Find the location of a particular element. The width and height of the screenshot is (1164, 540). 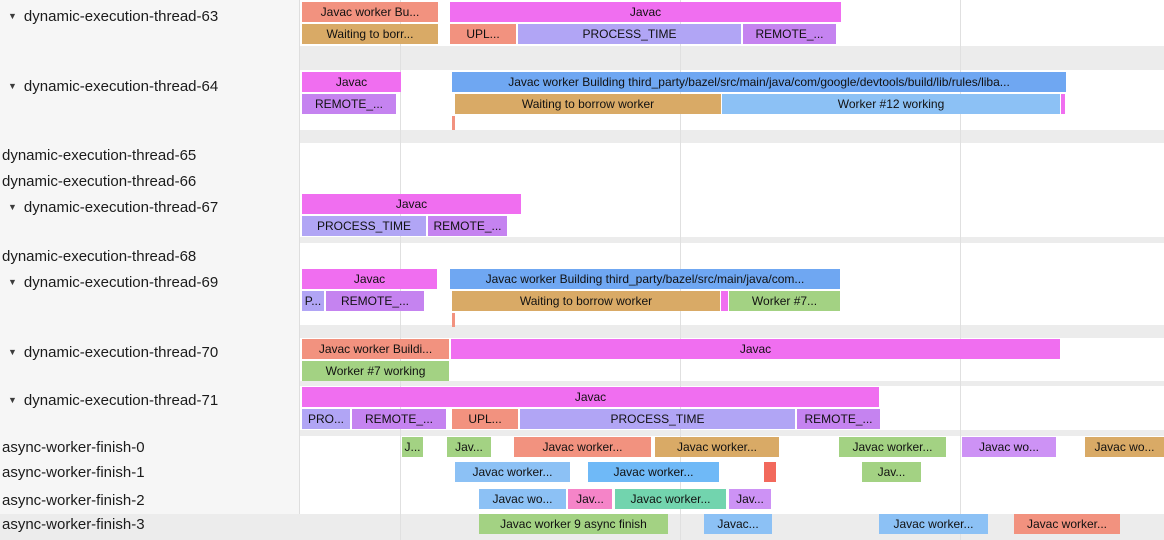

track-name: dynamic-execution-thread-68 is located at coordinates (99, 256).